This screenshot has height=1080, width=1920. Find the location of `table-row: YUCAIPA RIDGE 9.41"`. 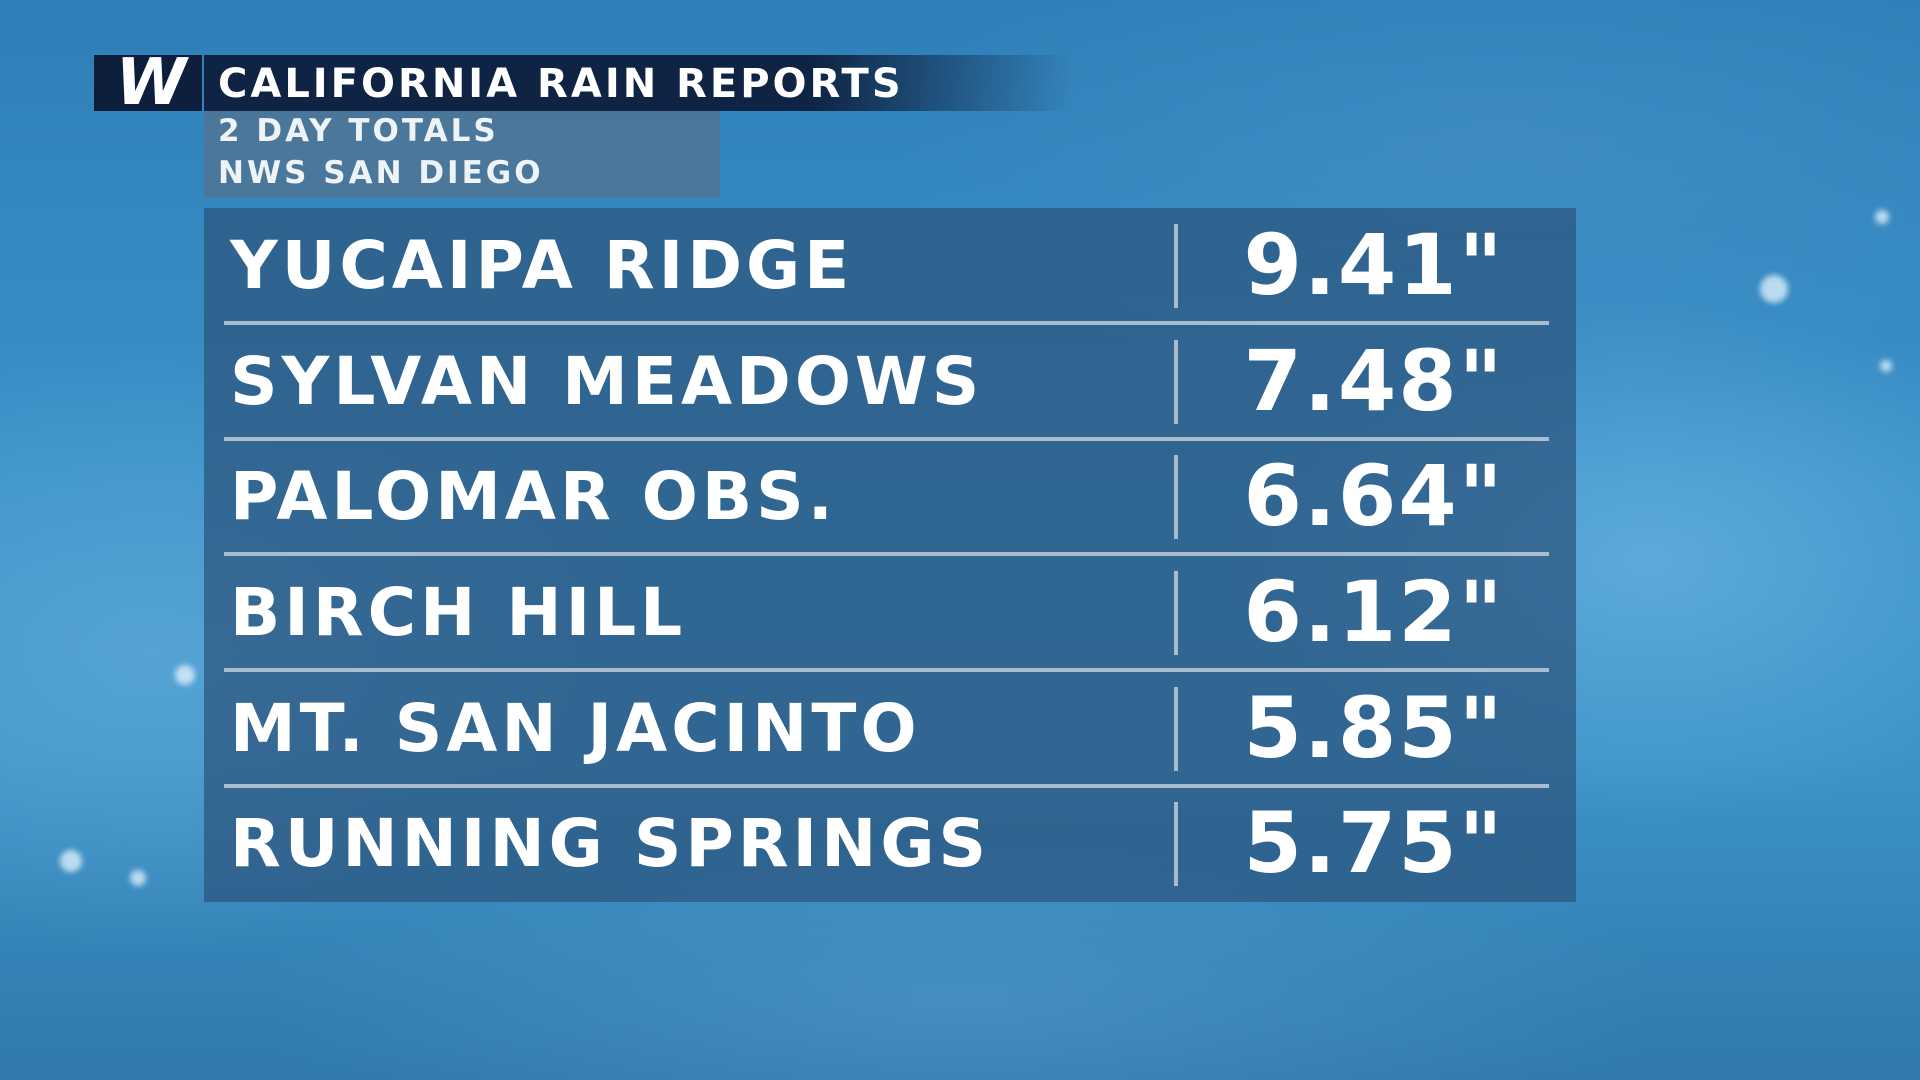

table-row: YUCAIPA RIDGE 9.41" is located at coordinates (890, 266).